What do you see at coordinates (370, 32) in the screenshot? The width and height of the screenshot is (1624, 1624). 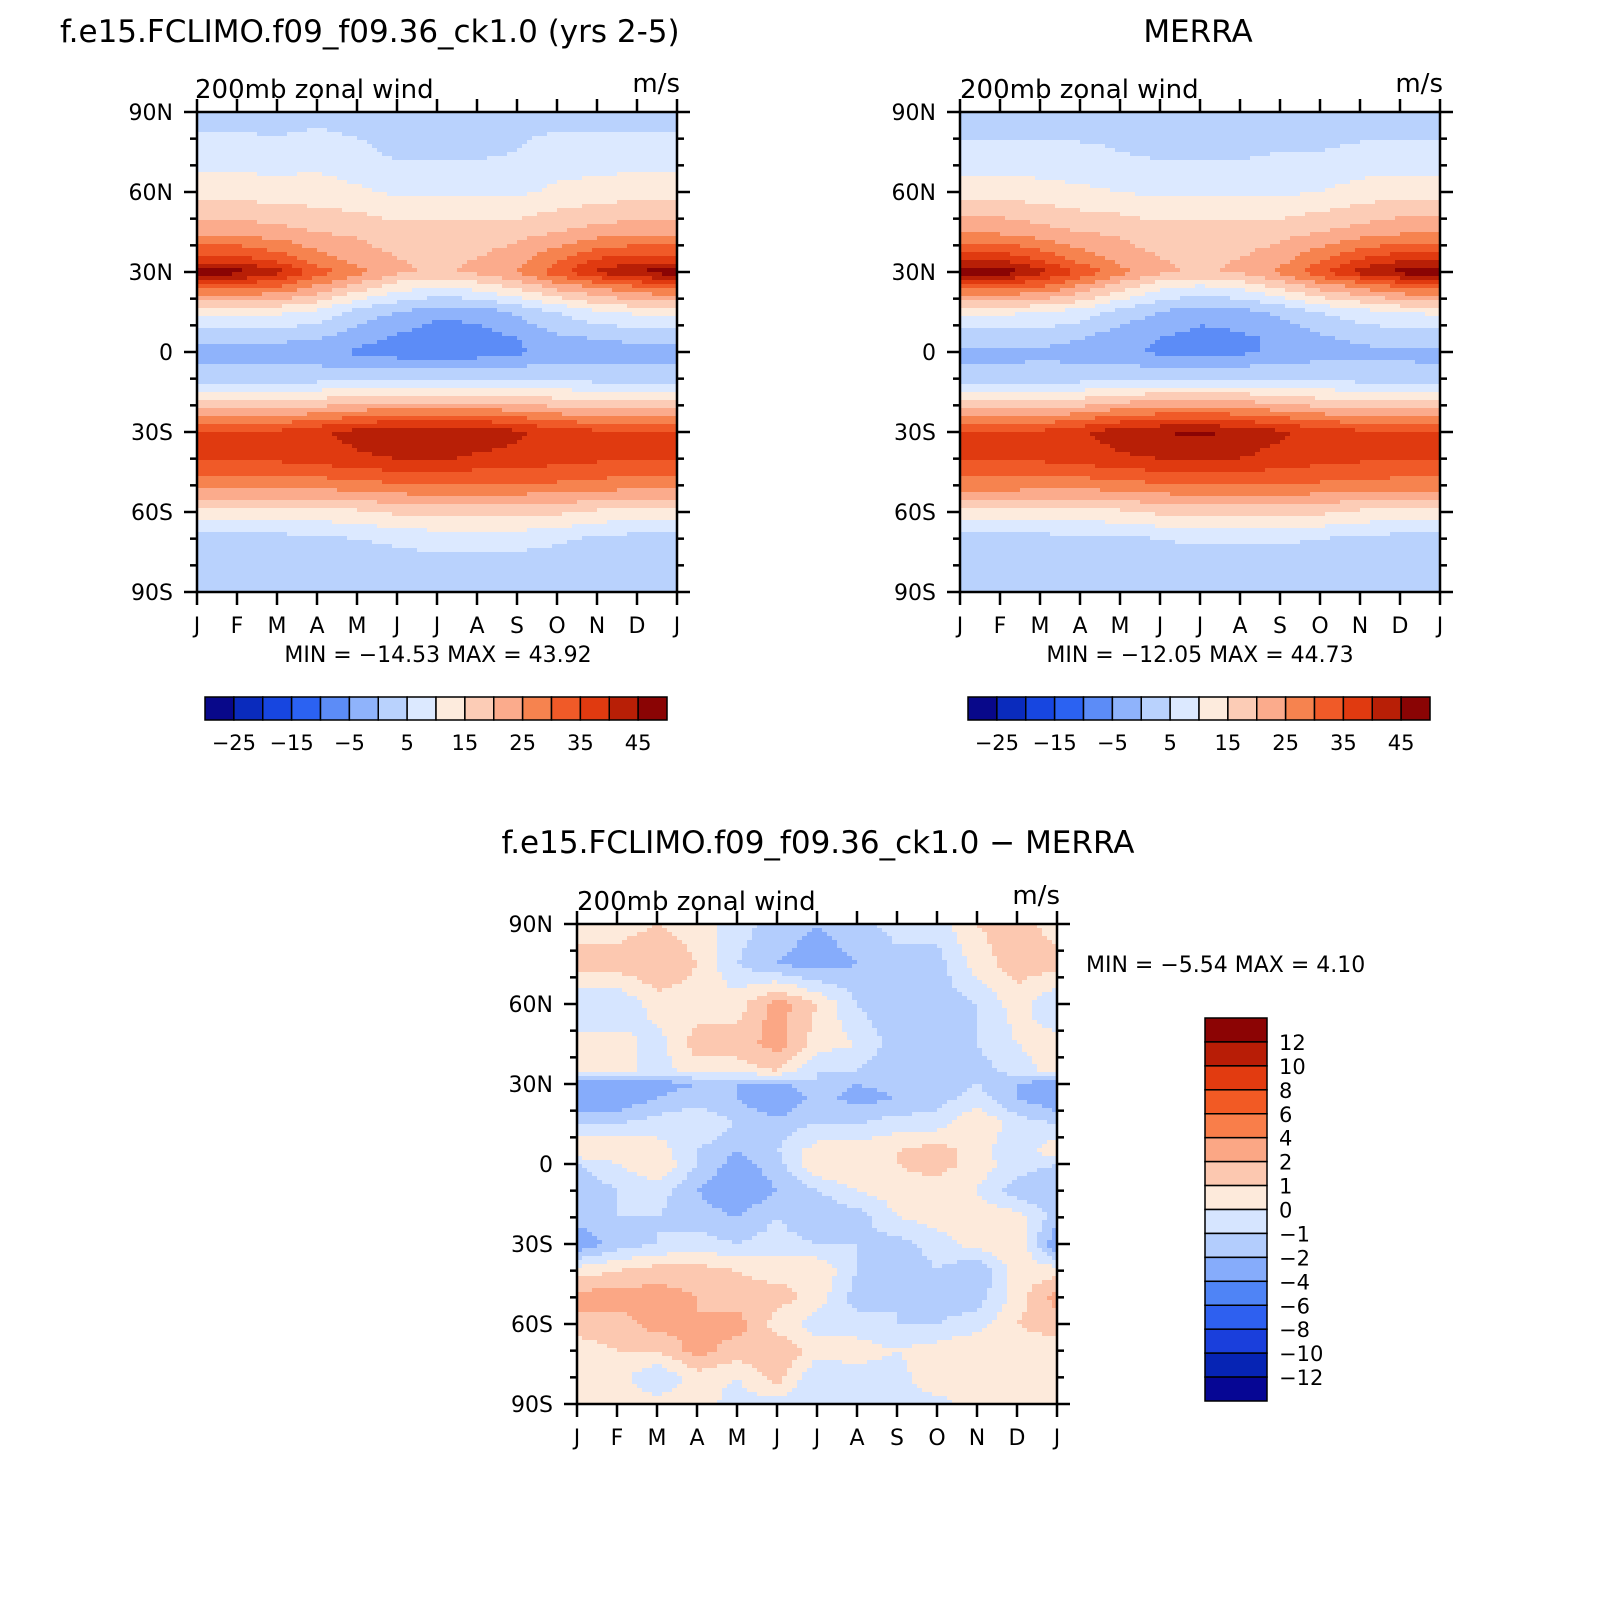 I see `panel-model-title: f.e15.FCLIMO.f09_f09.36_ck1.0 (yrs 2-5)` at bounding box center [370, 32].